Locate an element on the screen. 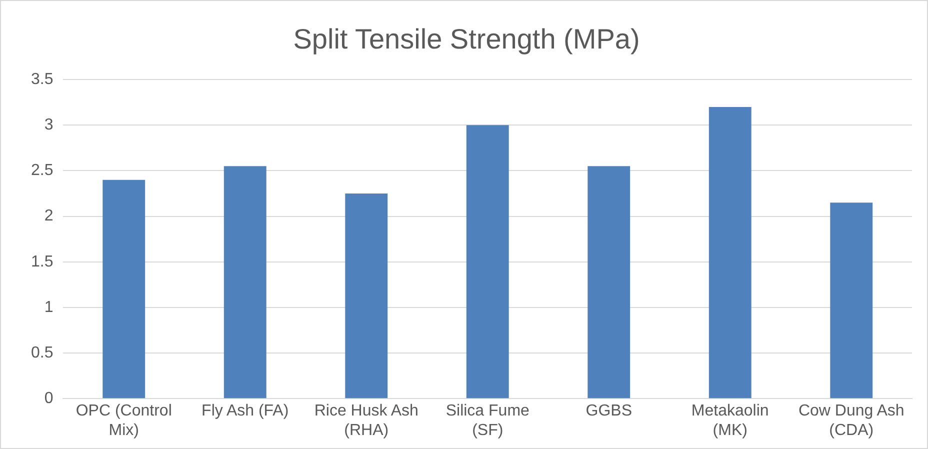 The image size is (928, 449). y-tick-label: 0.5 is located at coordinates (42, 353).